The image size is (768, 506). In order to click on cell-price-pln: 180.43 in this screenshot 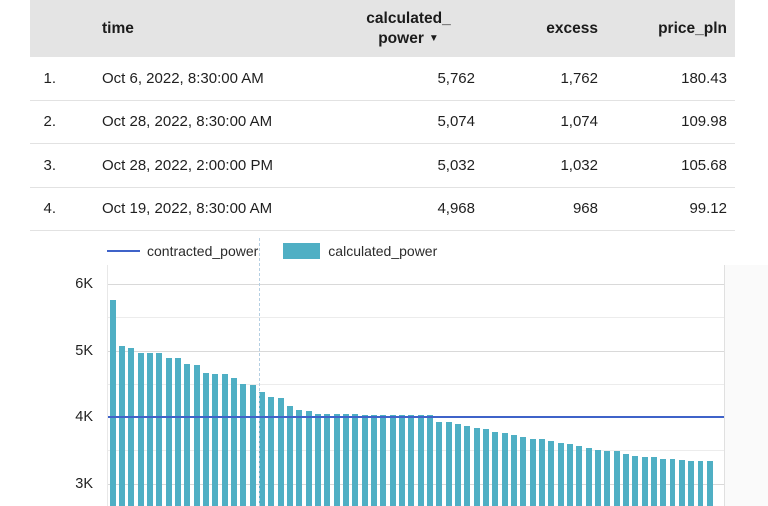, I will do `click(704, 78)`.